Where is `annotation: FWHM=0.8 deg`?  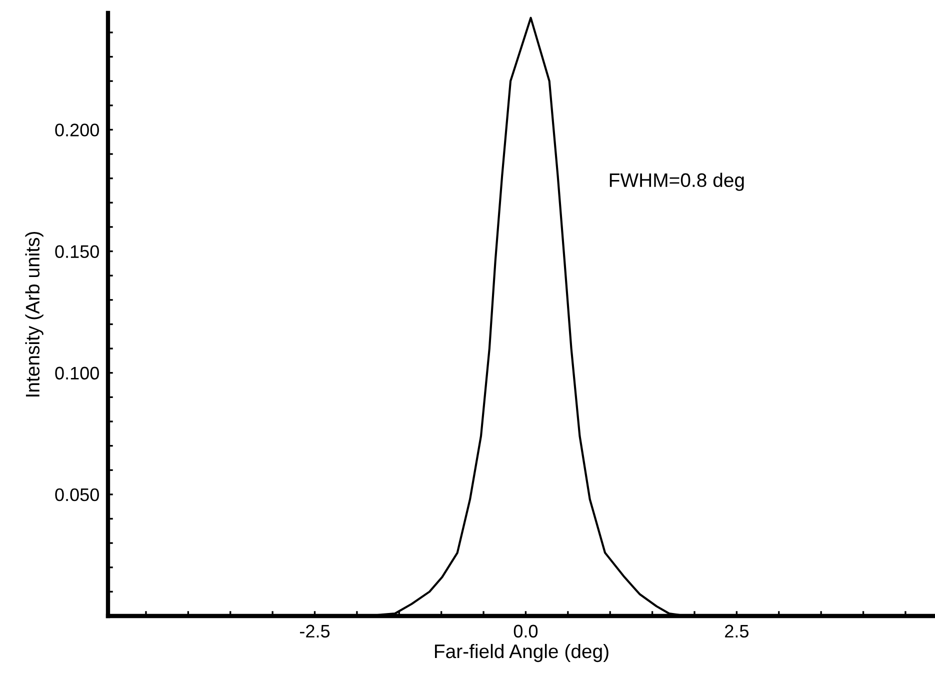
annotation: FWHM=0.8 deg is located at coordinates (677, 181).